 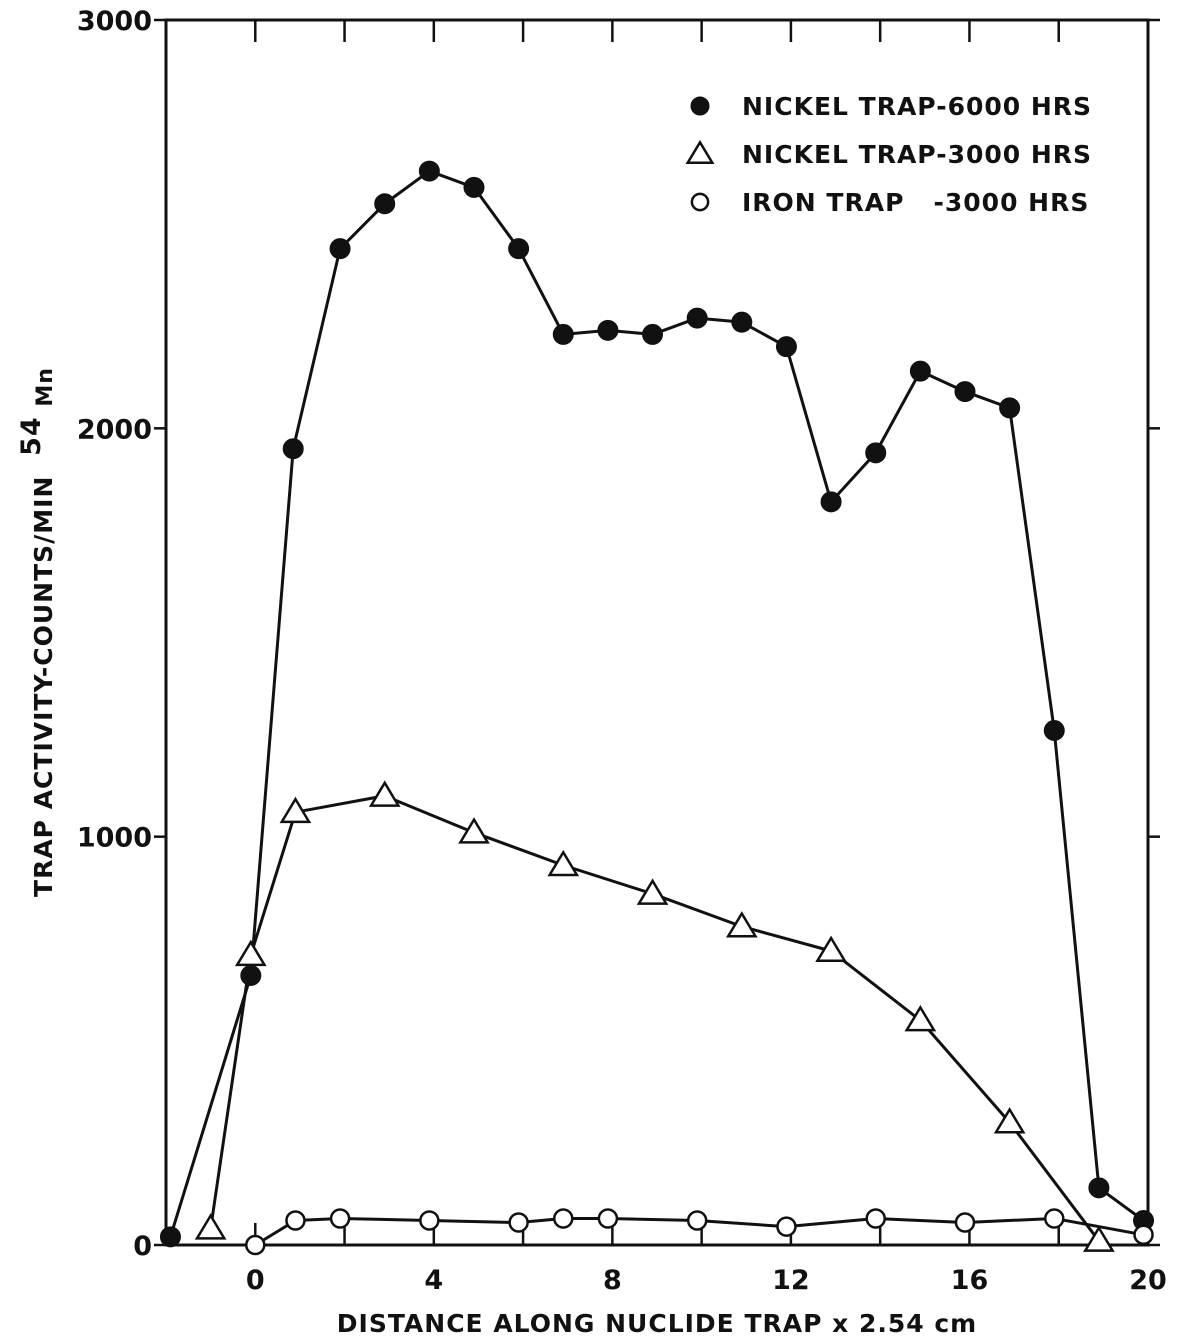 I want to click on y-tick-label: 1000, so click(x=114, y=838).